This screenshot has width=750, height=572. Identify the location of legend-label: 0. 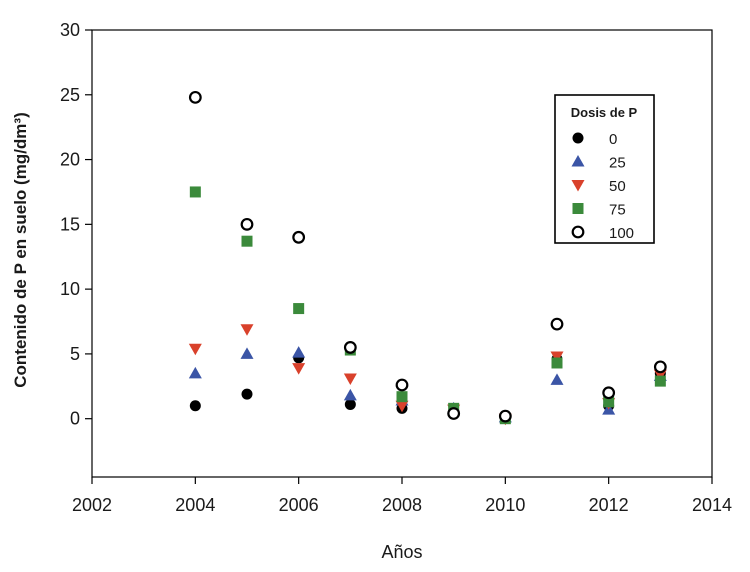
(613, 139).